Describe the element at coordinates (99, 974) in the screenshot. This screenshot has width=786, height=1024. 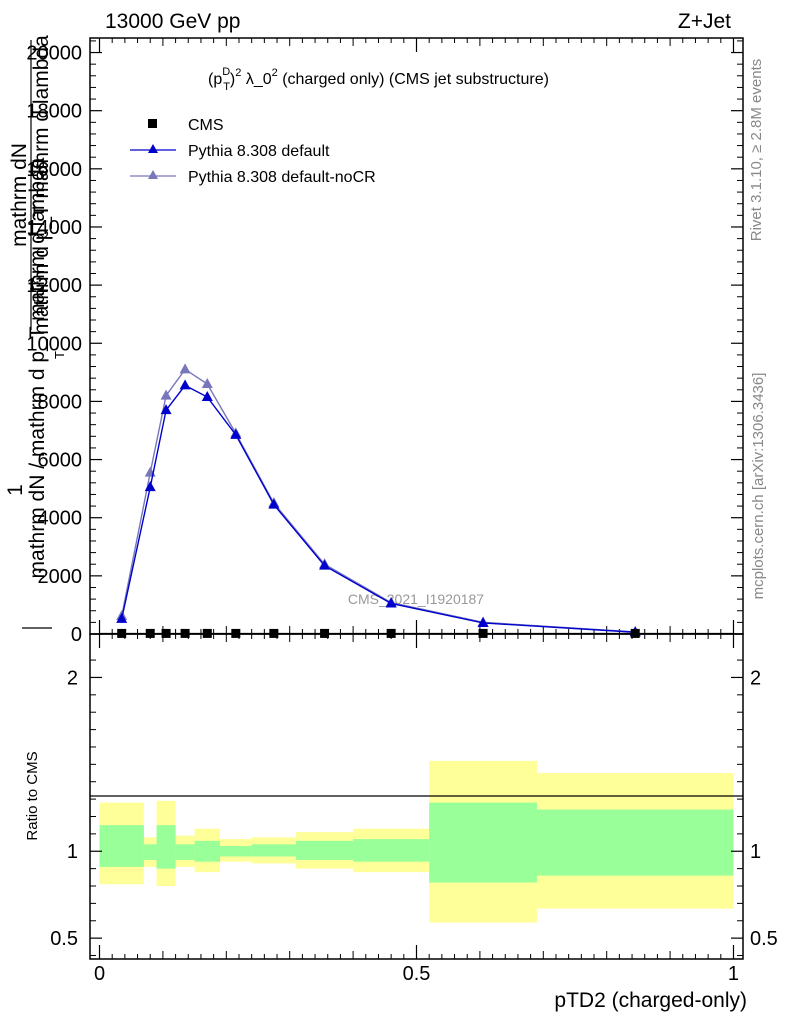
I see `x-tick-label: 0` at that location.